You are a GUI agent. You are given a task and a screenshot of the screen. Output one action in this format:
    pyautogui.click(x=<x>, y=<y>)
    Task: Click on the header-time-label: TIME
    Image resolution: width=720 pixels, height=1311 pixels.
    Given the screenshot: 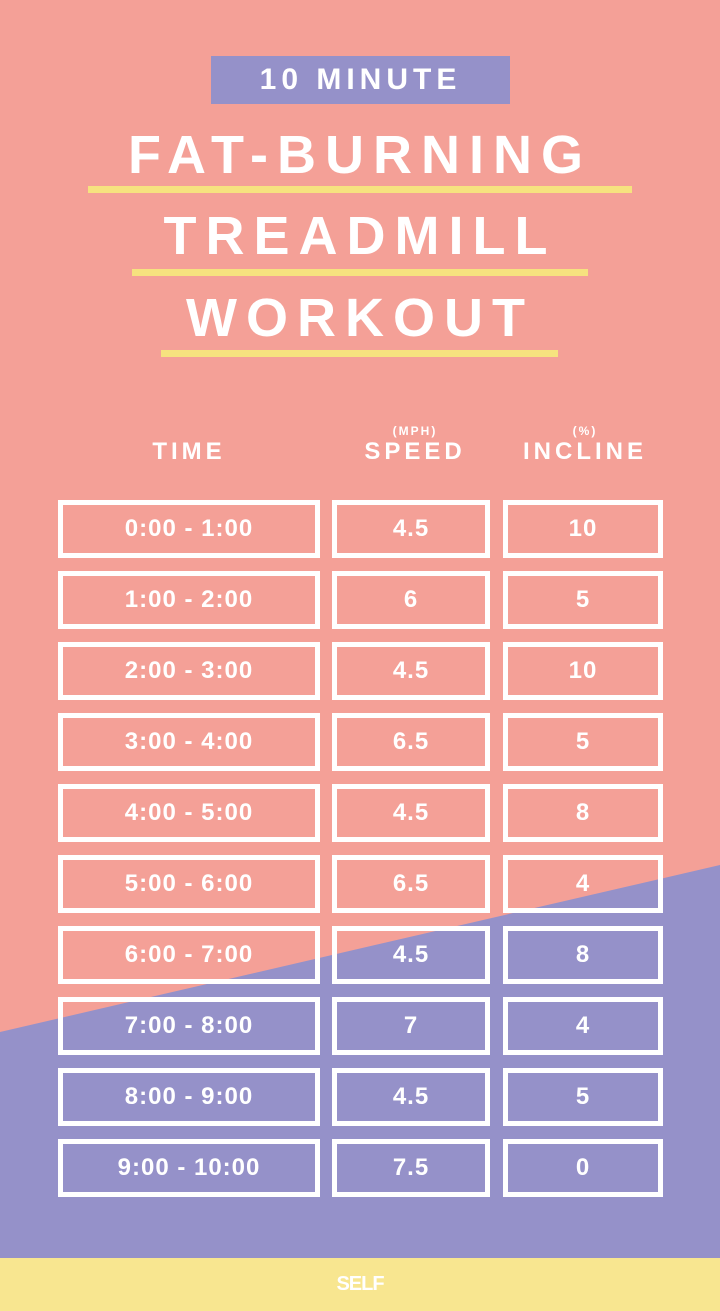 What is the action you would take?
    pyautogui.click(x=189, y=451)
    